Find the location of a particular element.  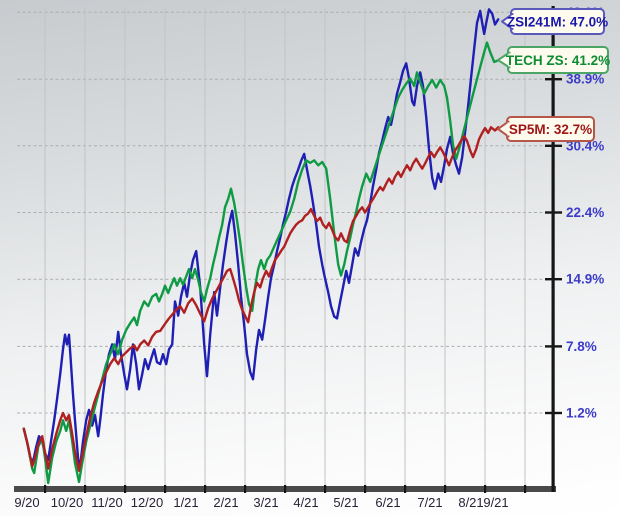

callout-label: TECH ZS: 41.2% is located at coordinates (558, 60).